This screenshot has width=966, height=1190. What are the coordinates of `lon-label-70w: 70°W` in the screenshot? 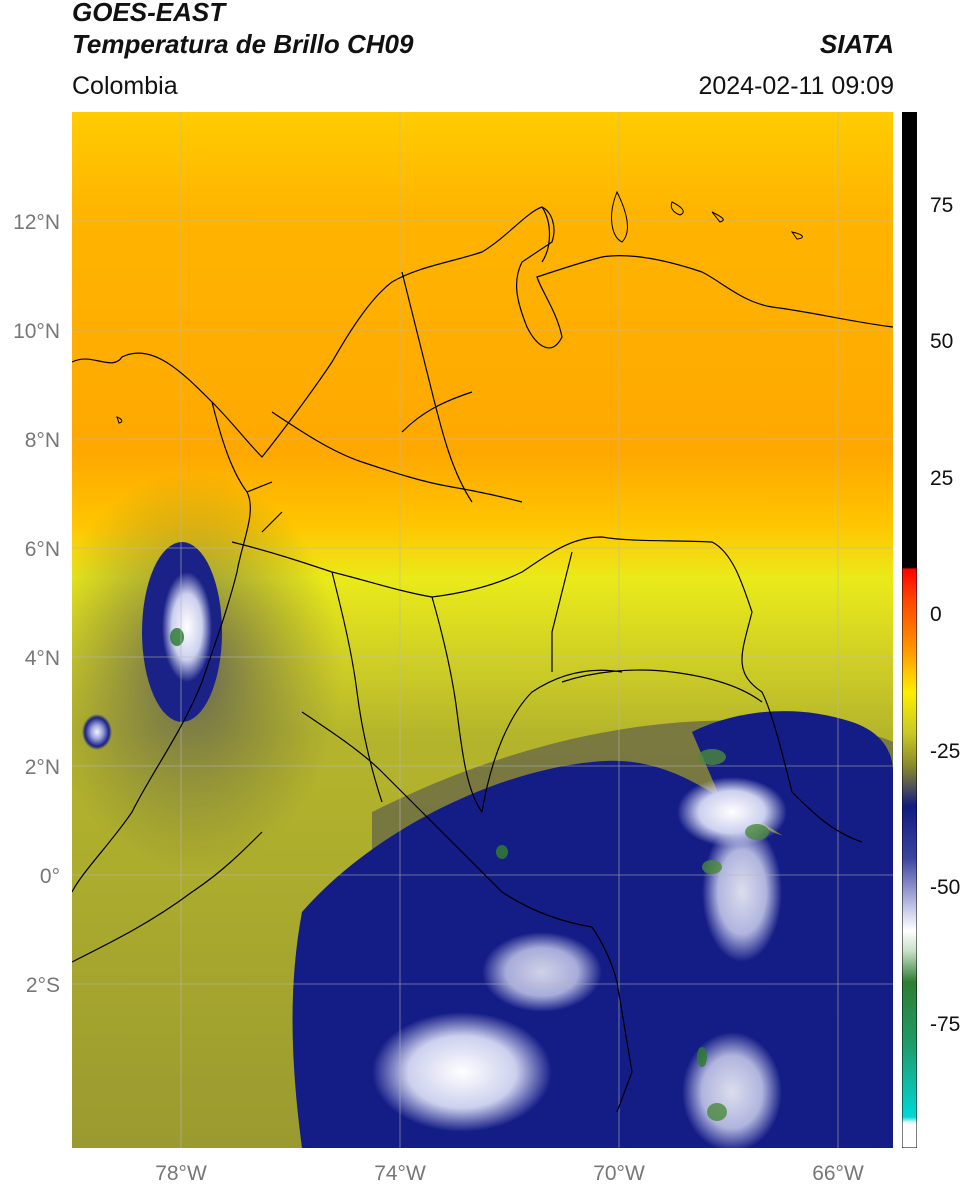 It's located at (619, 1173).